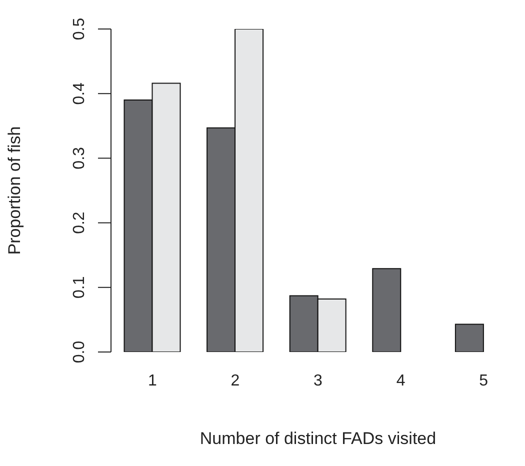 This screenshot has height=466, width=525. Describe the element at coordinates (235, 381) in the screenshot. I see `x-tick-label: 2` at that location.